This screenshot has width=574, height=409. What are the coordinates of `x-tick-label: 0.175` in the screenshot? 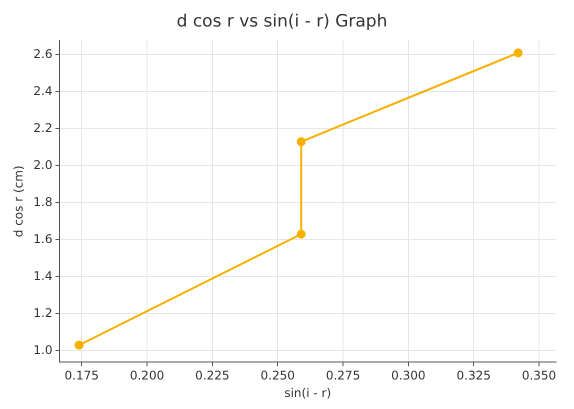 It's located at (81, 375).